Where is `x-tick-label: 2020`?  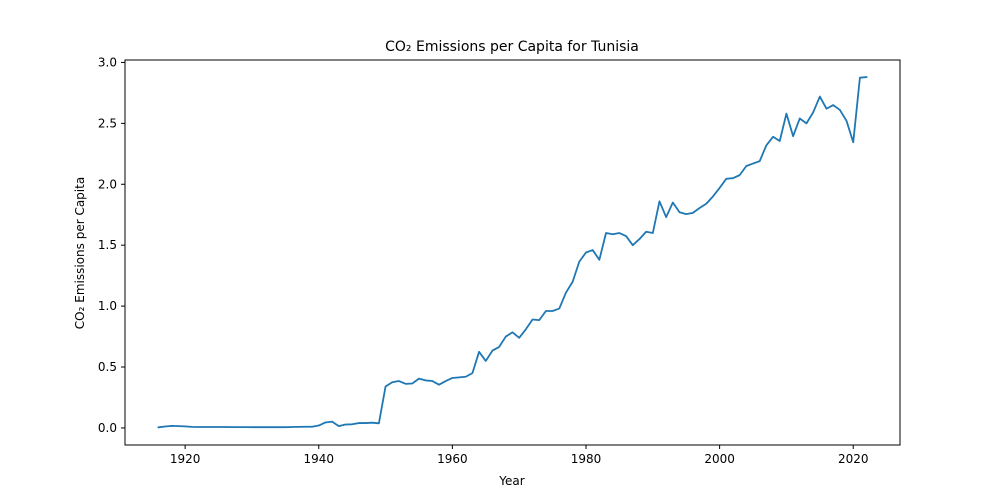 x-tick-label: 2020 is located at coordinates (853, 459).